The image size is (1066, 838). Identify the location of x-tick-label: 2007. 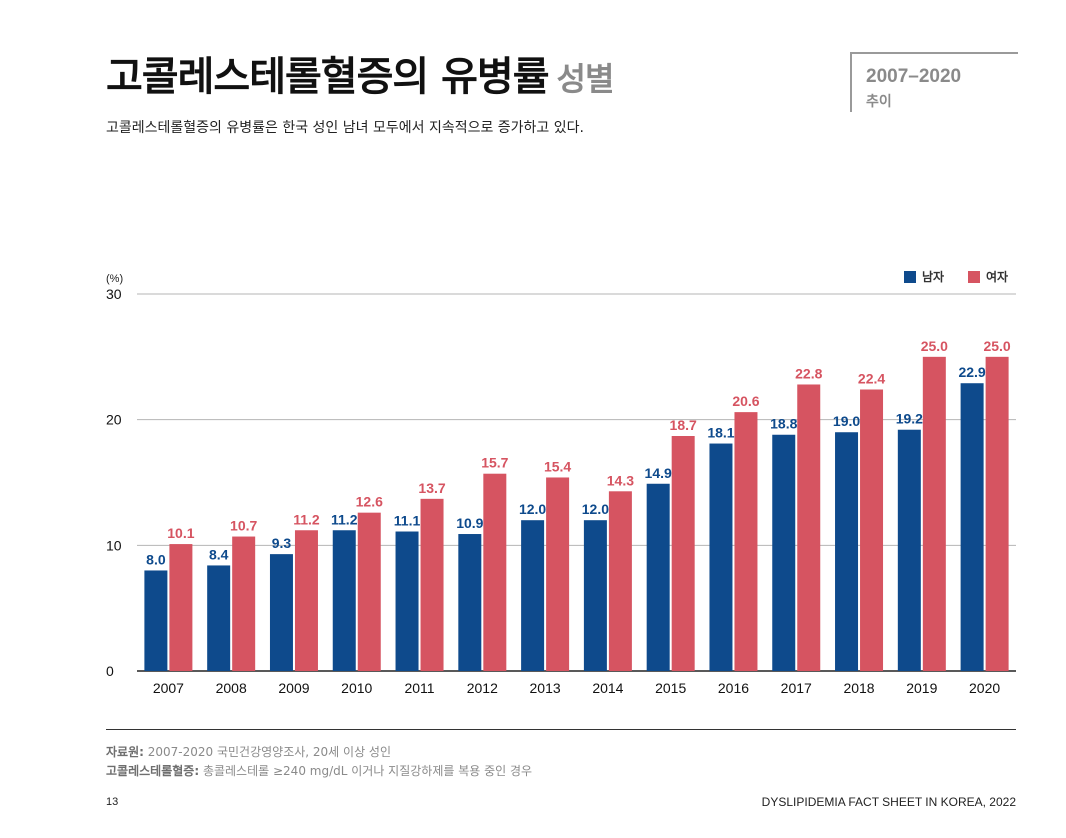
(168, 688).